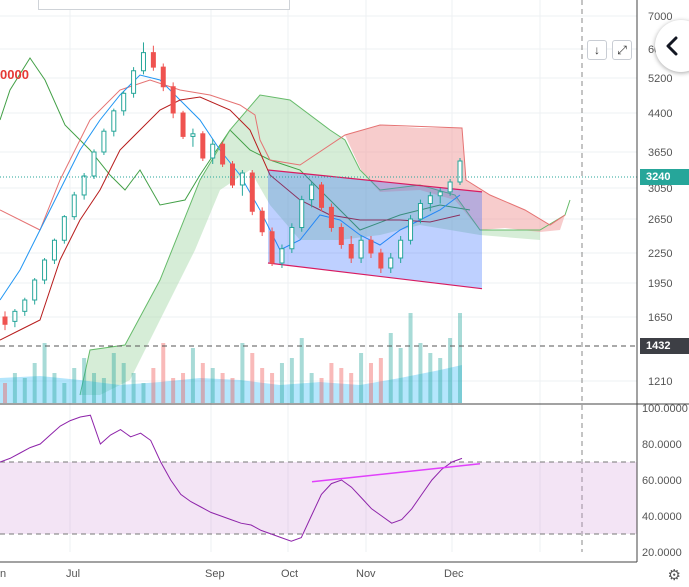  I want to click on price-tick-label: 2250, so click(660, 254).